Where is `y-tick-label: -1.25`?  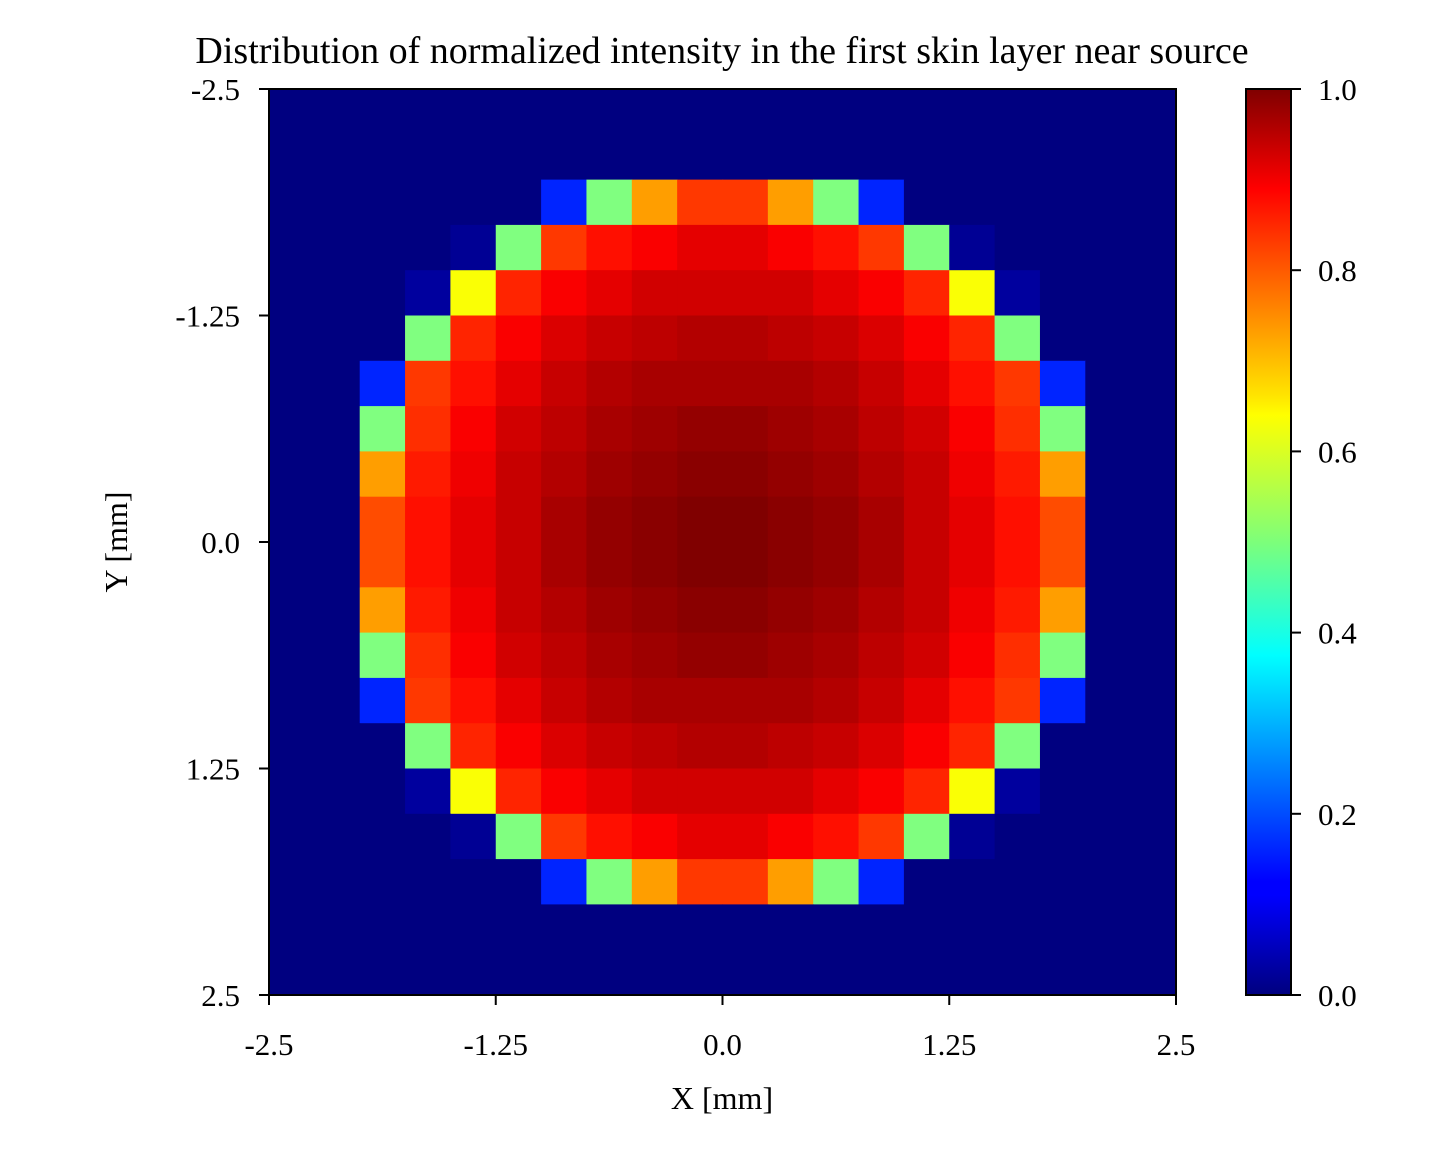
y-tick-label: -1.25 is located at coordinates (207, 316).